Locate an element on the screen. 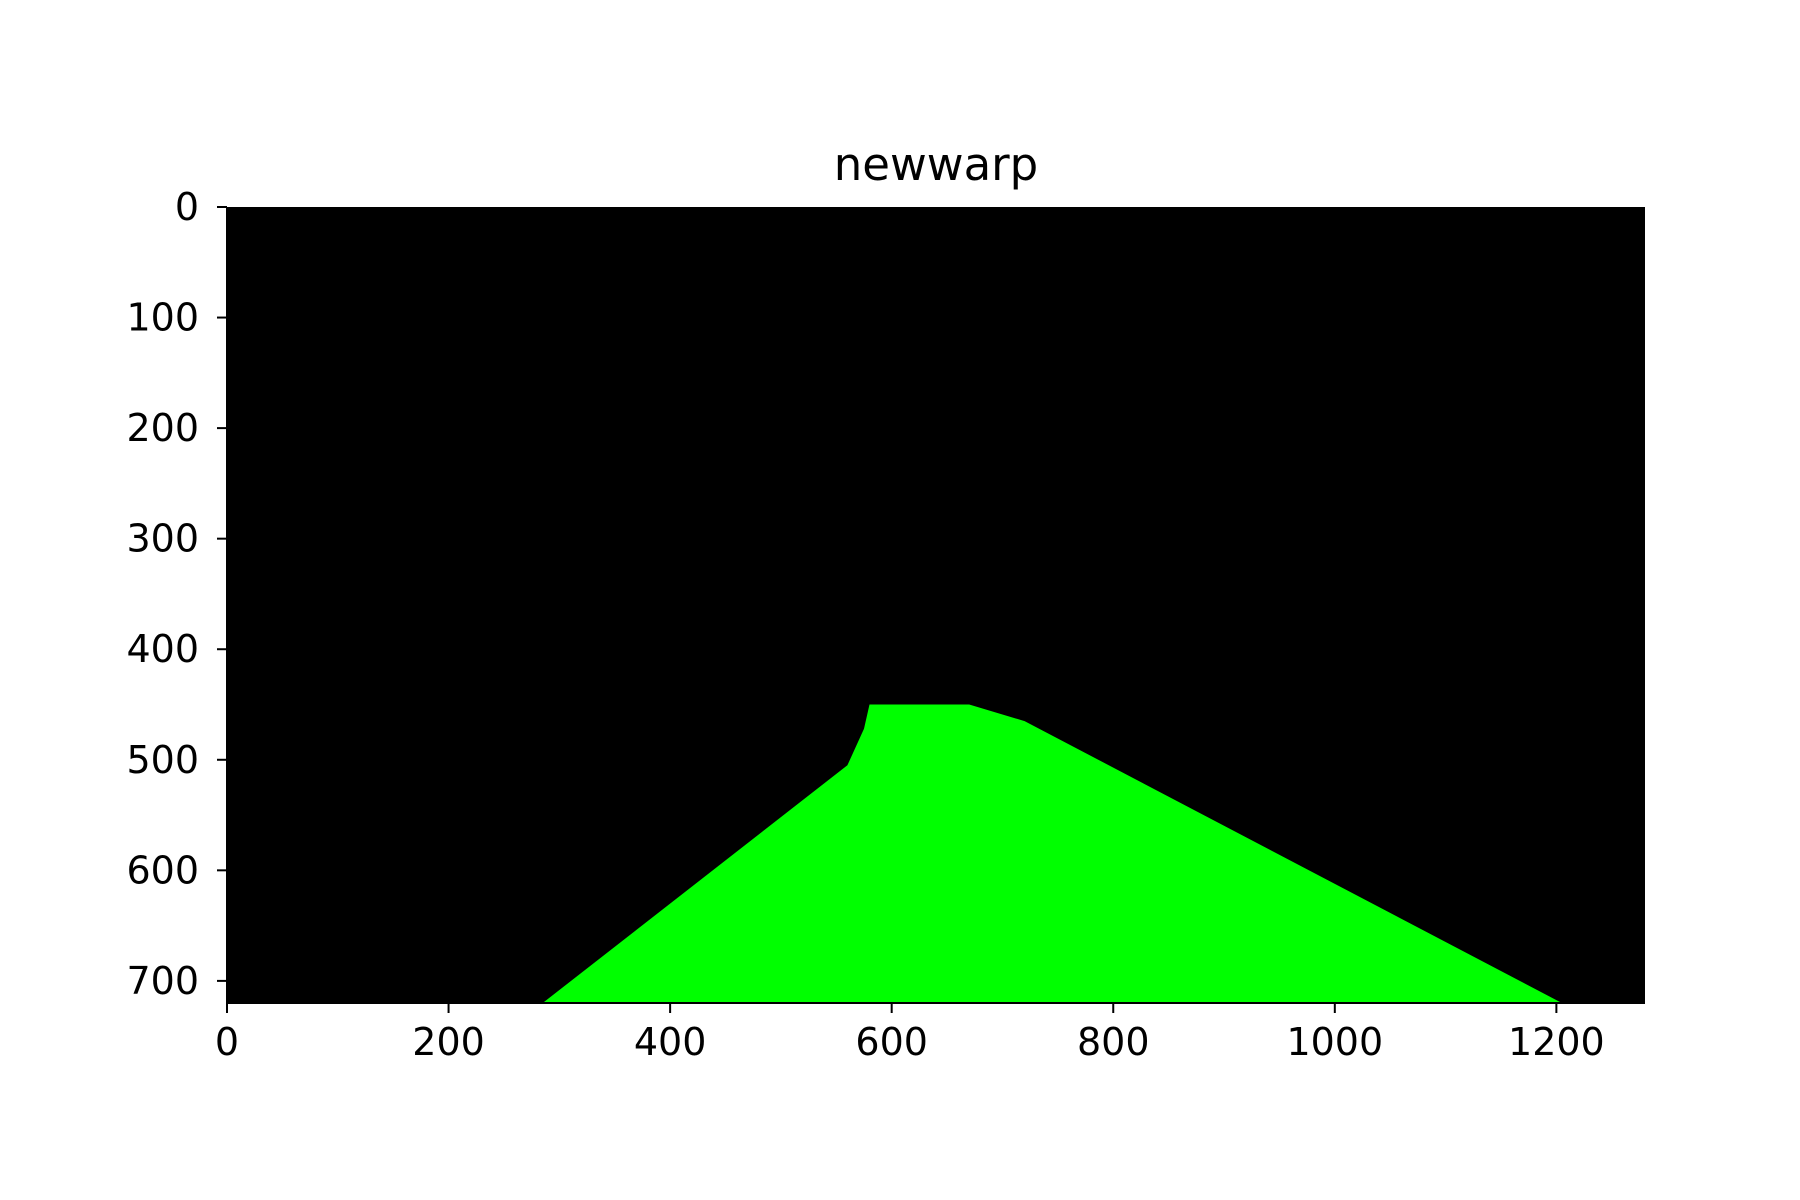  x-tick-label: 400 is located at coordinates (670, 1042).